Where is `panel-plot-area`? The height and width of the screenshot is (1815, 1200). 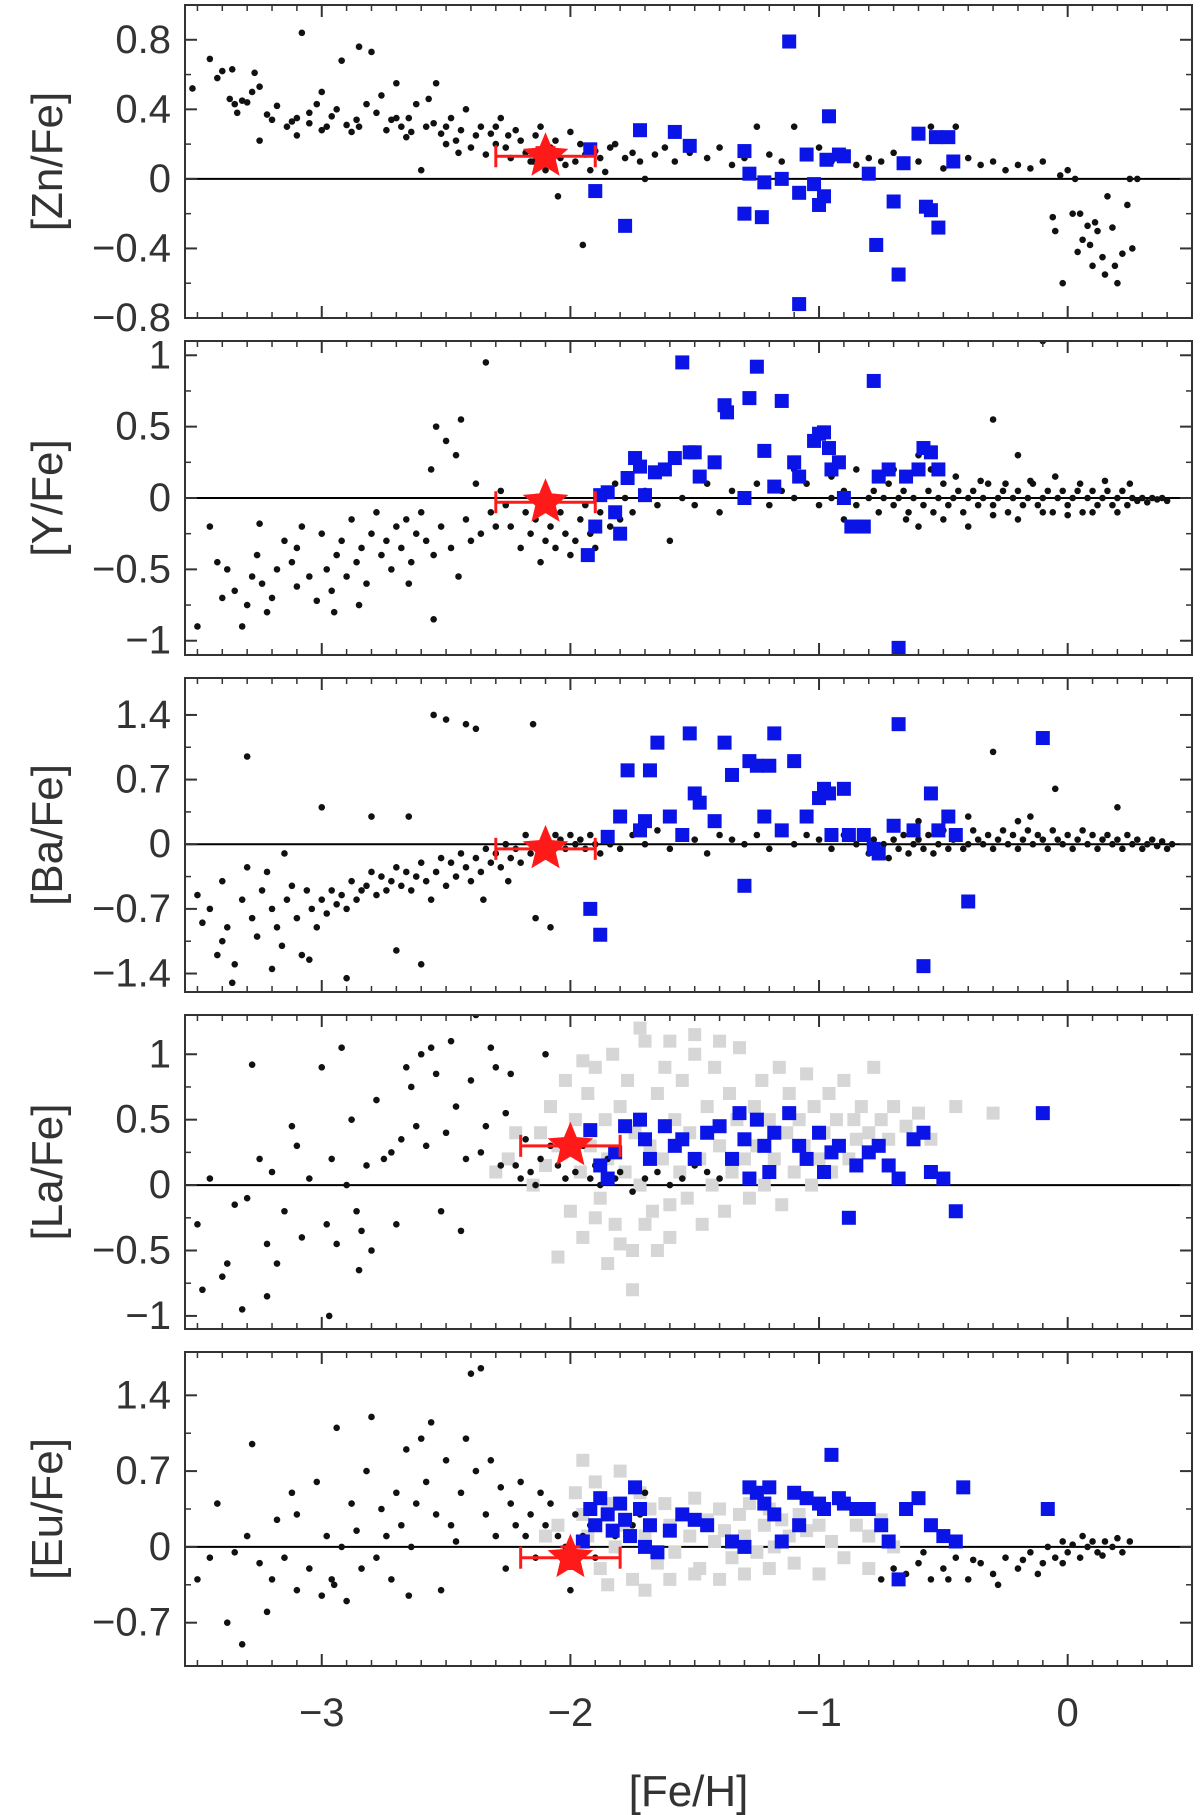
panel-plot-area is located at coordinates (688, 1167).